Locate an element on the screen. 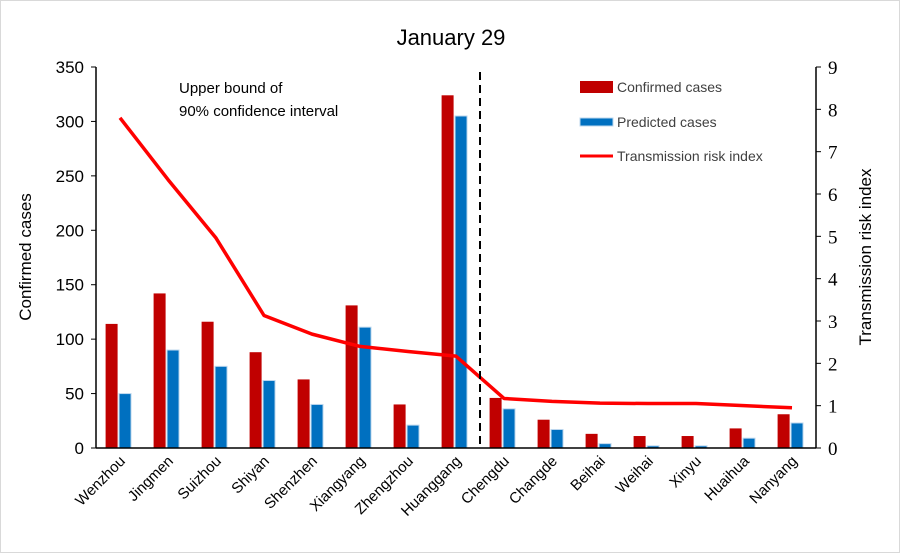 Image resolution: width=900 pixels, height=554 pixels. legend-label-risk: Transmission risk index is located at coordinates (690, 156).